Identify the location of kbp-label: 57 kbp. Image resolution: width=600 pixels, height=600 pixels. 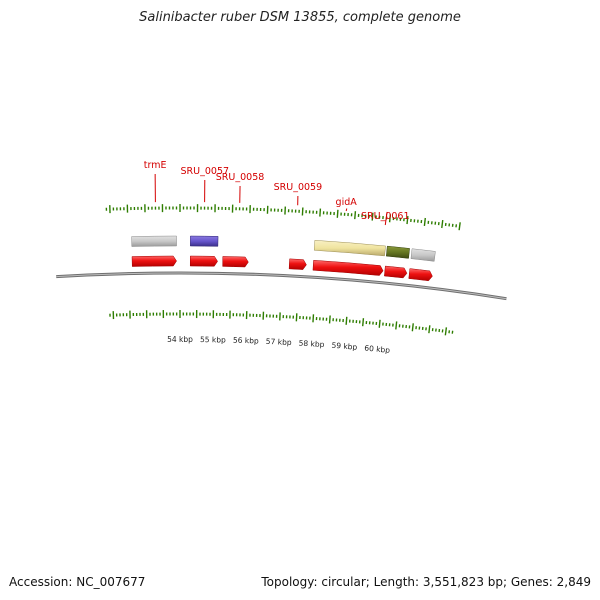
(279, 342).